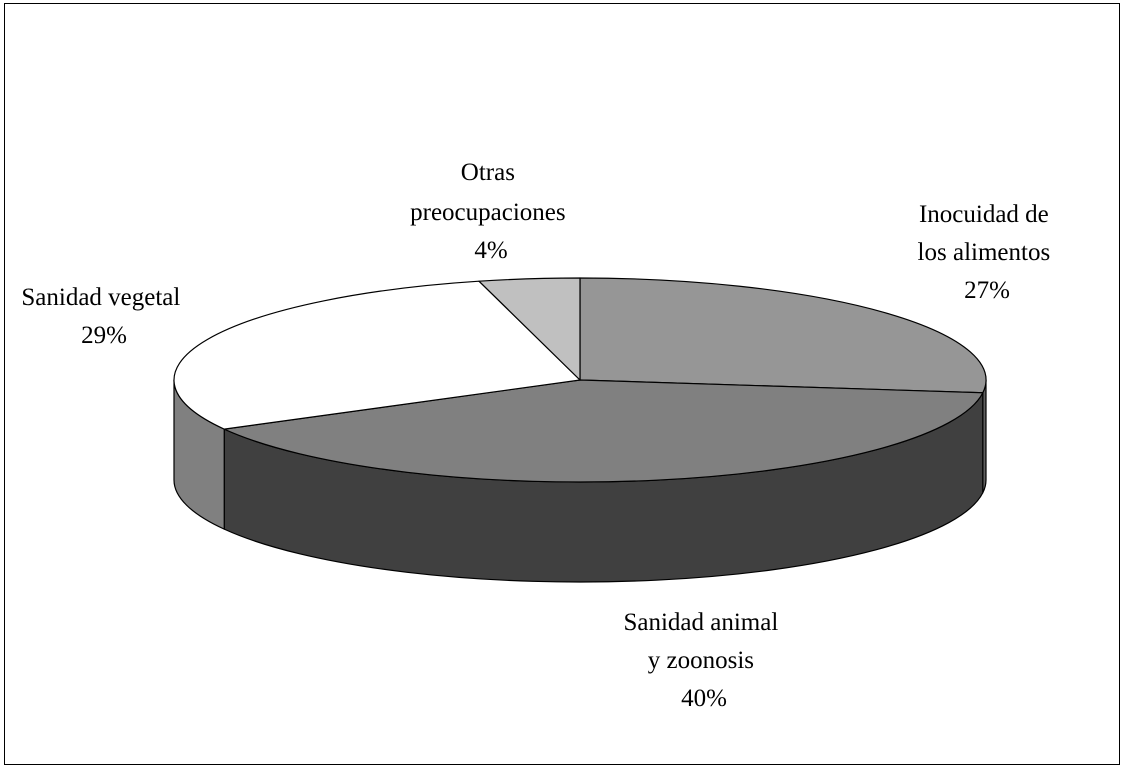  Describe the element at coordinates (377, 355) in the screenshot. I see `pie-slice-sanidad-vegetal` at that location.